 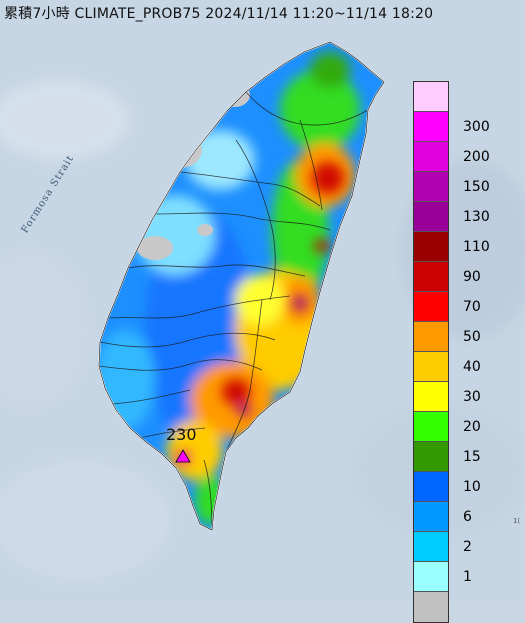 What do you see at coordinates (472, 337) in the screenshot?
I see `legend-label: 50` at bounding box center [472, 337].